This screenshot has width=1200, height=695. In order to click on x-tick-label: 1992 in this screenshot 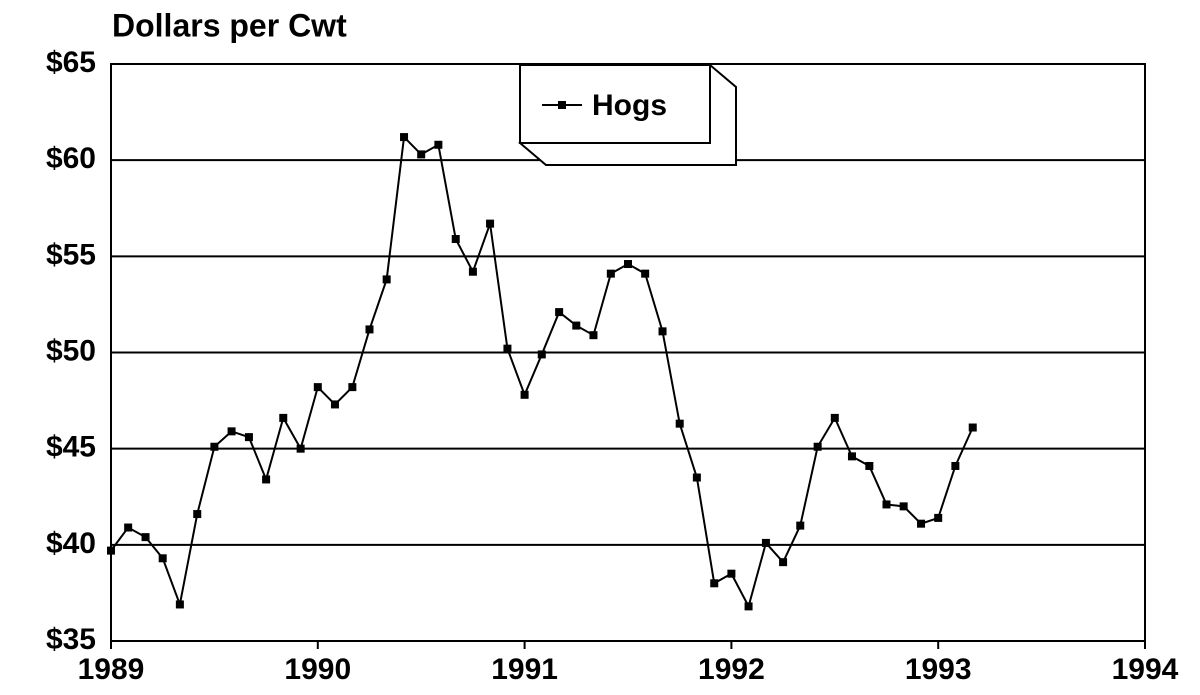, I will do `click(731, 669)`.